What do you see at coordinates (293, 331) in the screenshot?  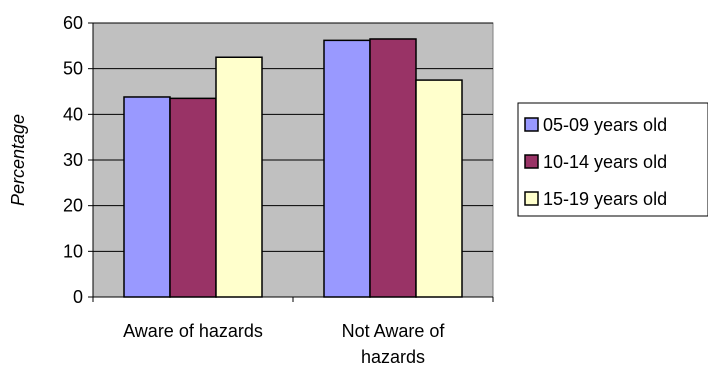 I see `x-axis: Aware of hazards Not Aware of hazards` at bounding box center [293, 331].